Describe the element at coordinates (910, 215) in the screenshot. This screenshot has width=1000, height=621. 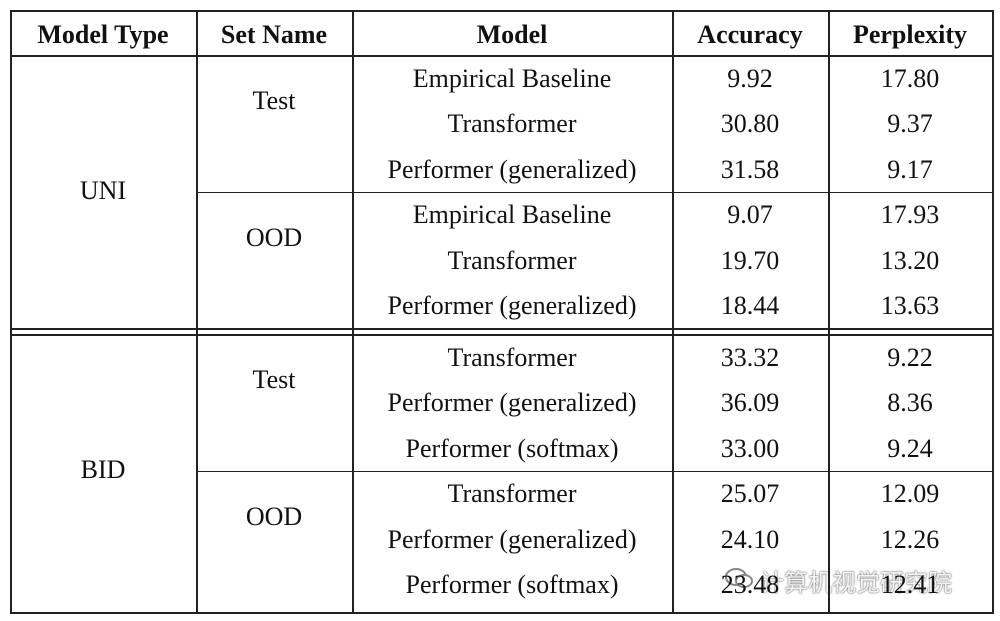
I see `metric-cell: 17.93` at that location.